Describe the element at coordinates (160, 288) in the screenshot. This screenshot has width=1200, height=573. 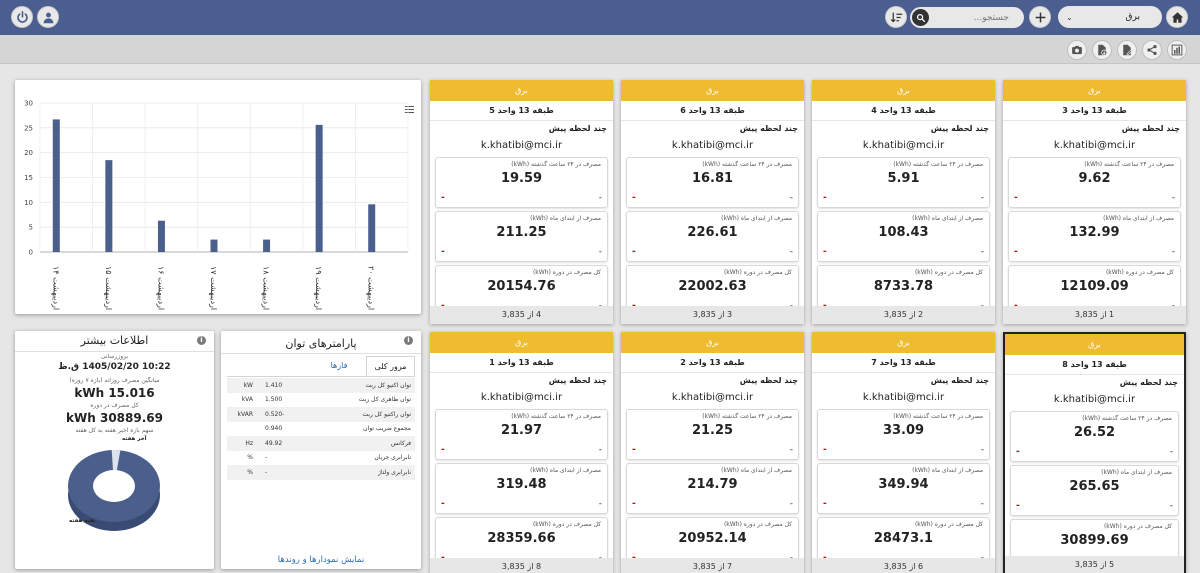
I see `x-tick-label: ۱۶ اردیبهشت` at that location.